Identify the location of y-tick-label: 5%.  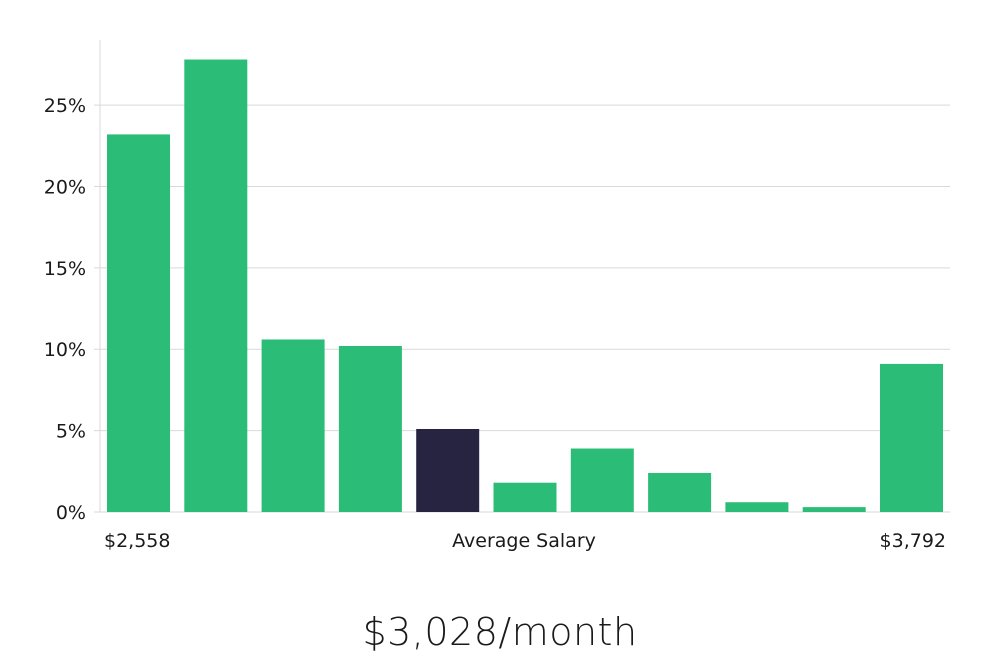
(71, 432).